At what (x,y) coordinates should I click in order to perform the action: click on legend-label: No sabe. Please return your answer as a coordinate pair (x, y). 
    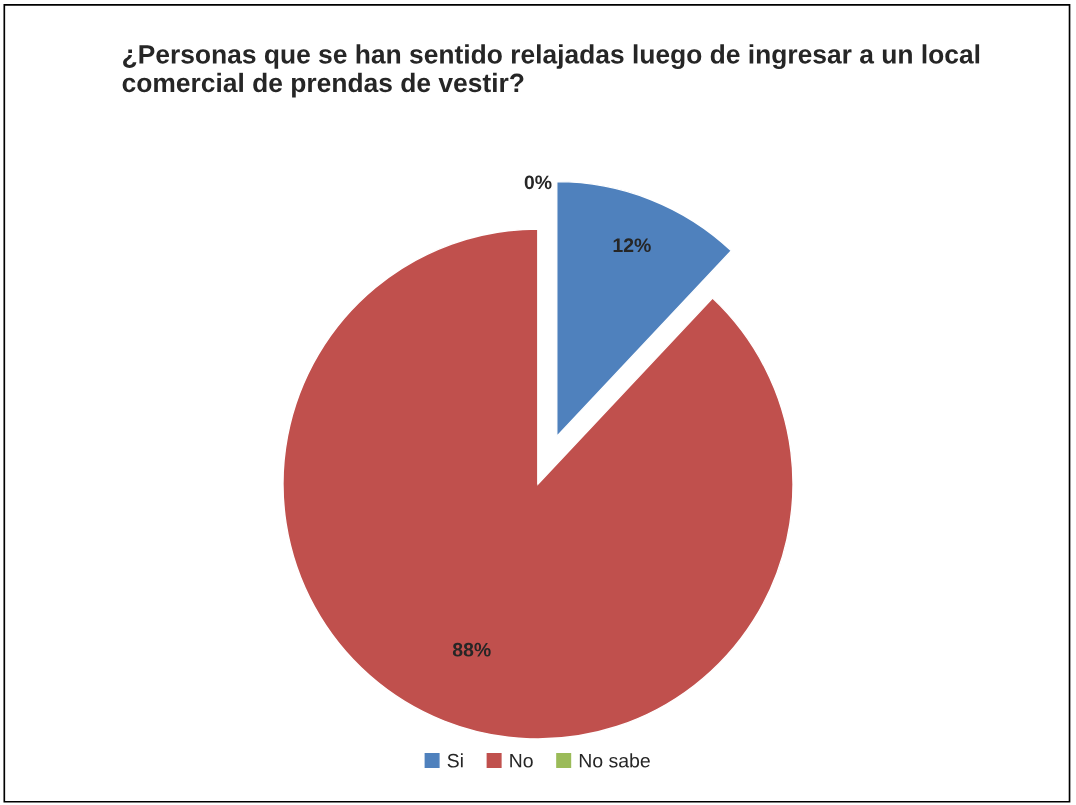
    Looking at the image, I should click on (614, 760).